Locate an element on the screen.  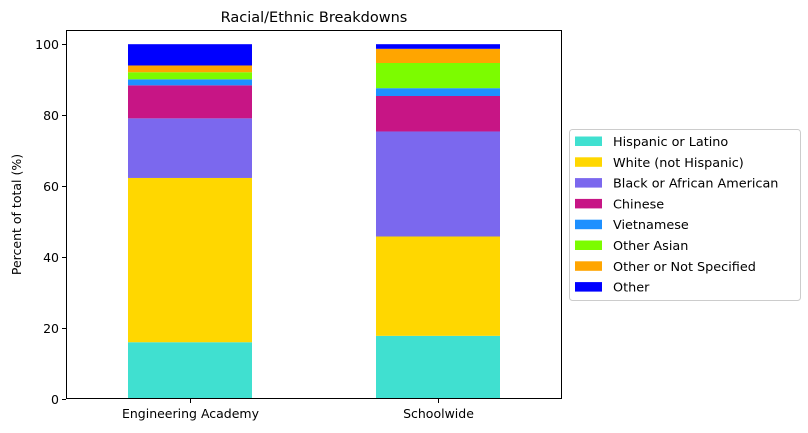
y-tick-label: 0 is located at coordinates (55, 399).